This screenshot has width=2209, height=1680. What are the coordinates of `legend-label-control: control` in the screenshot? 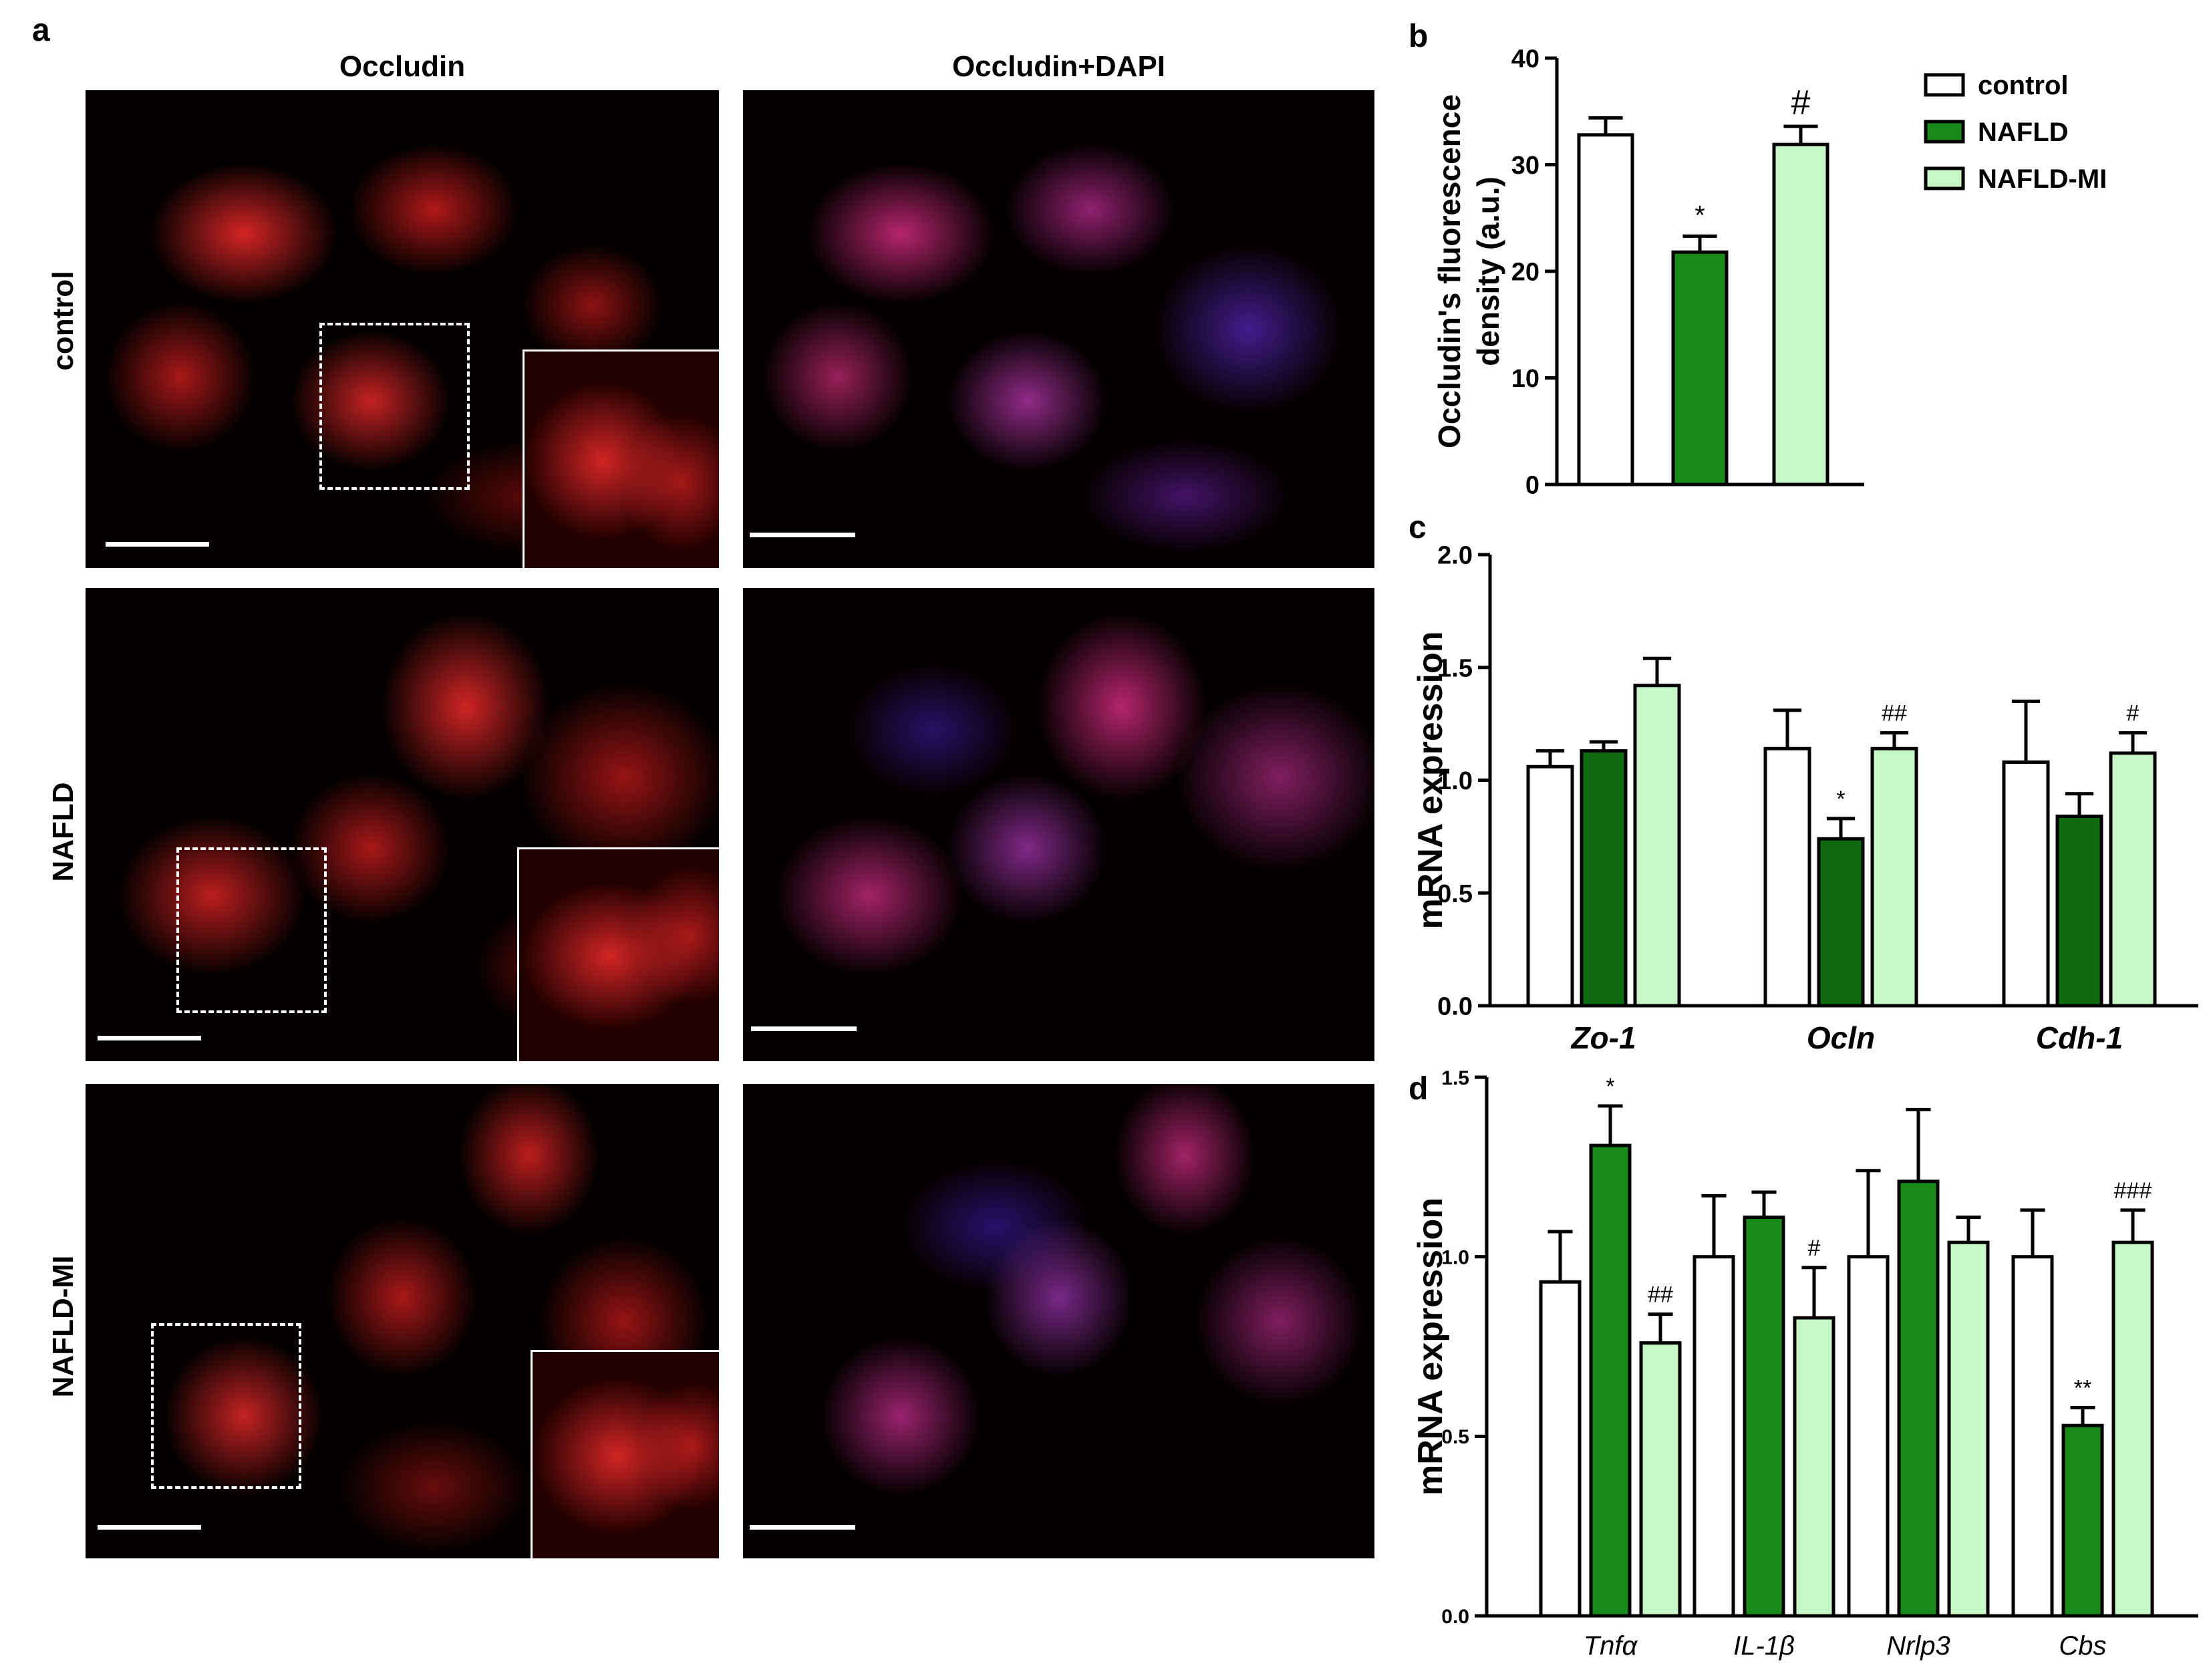 It's located at (2023, 85).